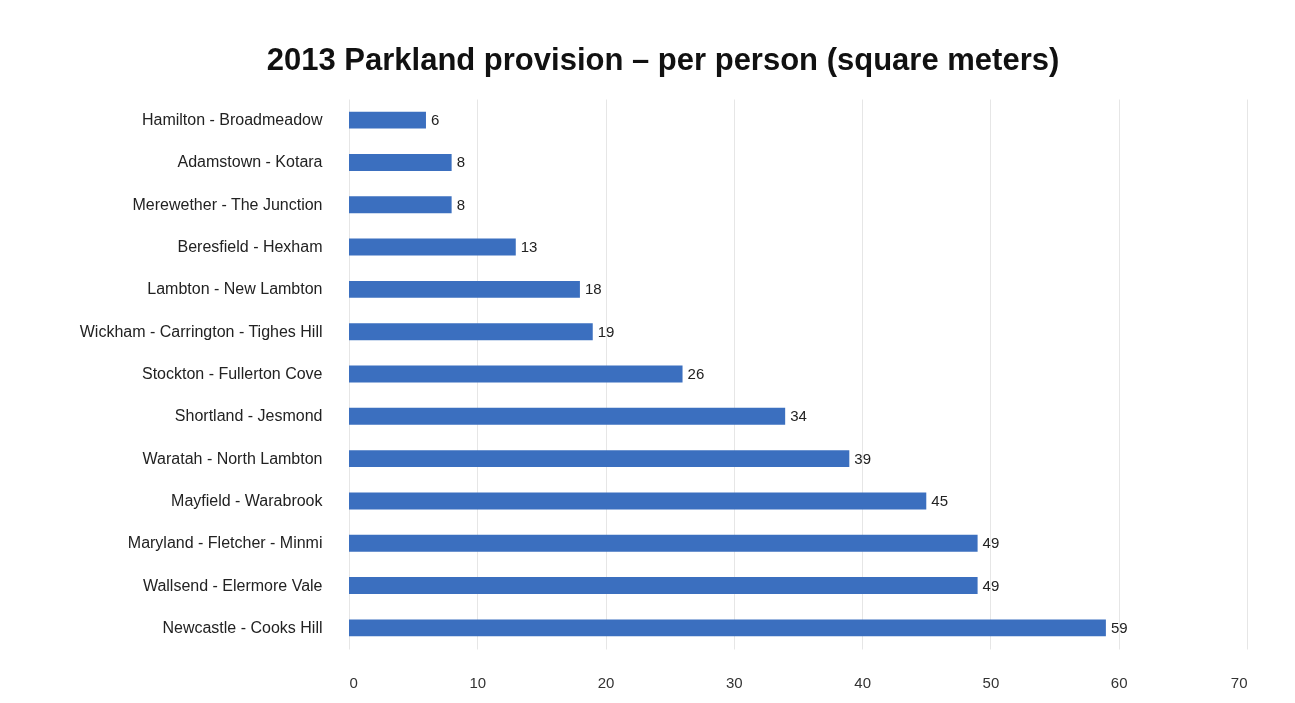  I want to click on y-tick-label: Stockton - Fullerton Cove, so click(232, 373).